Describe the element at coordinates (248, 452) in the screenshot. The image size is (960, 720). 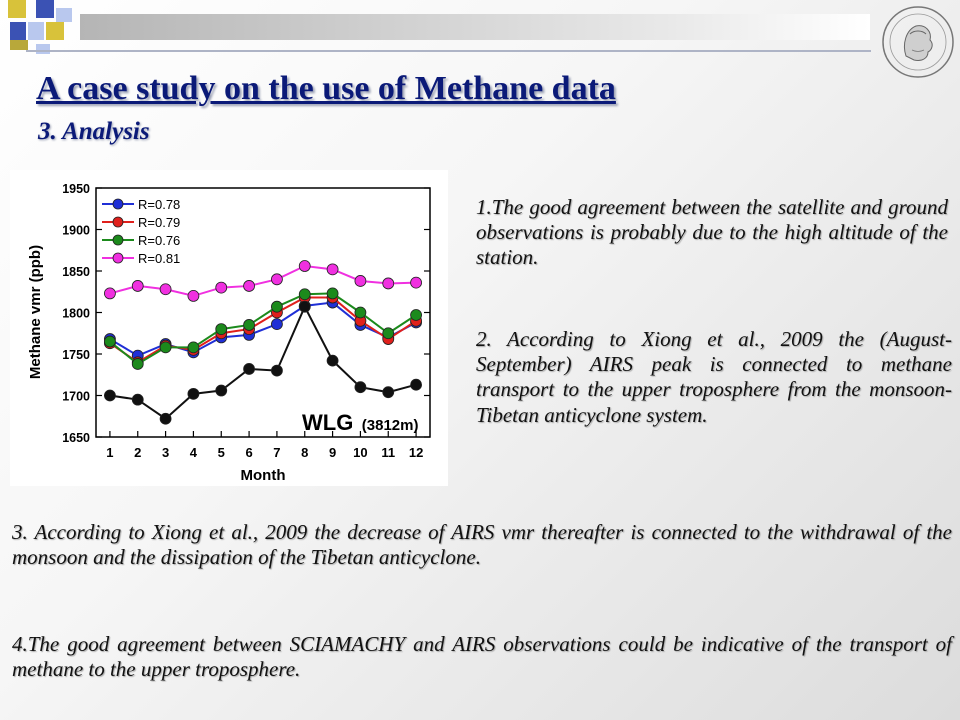
I see `x-tick-label: 6` at that location.